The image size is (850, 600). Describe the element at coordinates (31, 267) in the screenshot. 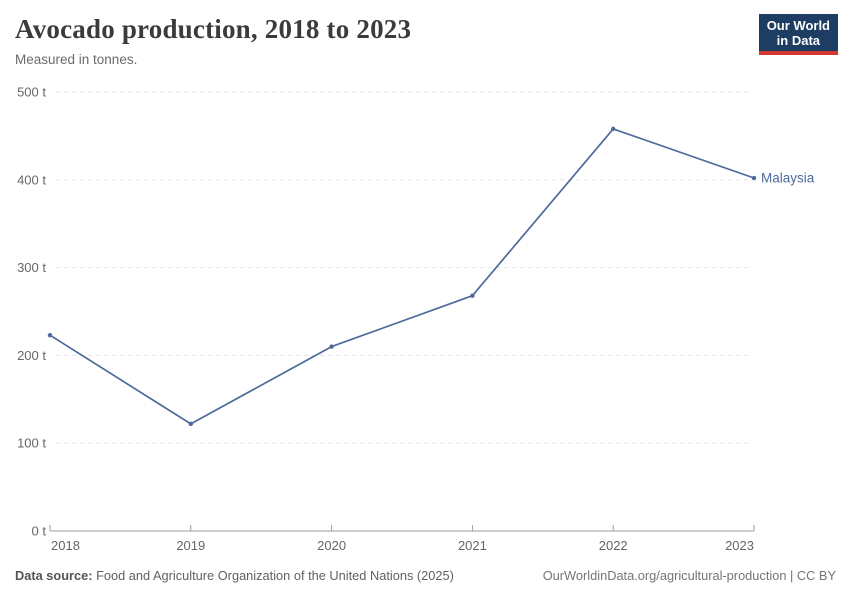

I see `y-tick-label-300: 300 t` at that location.